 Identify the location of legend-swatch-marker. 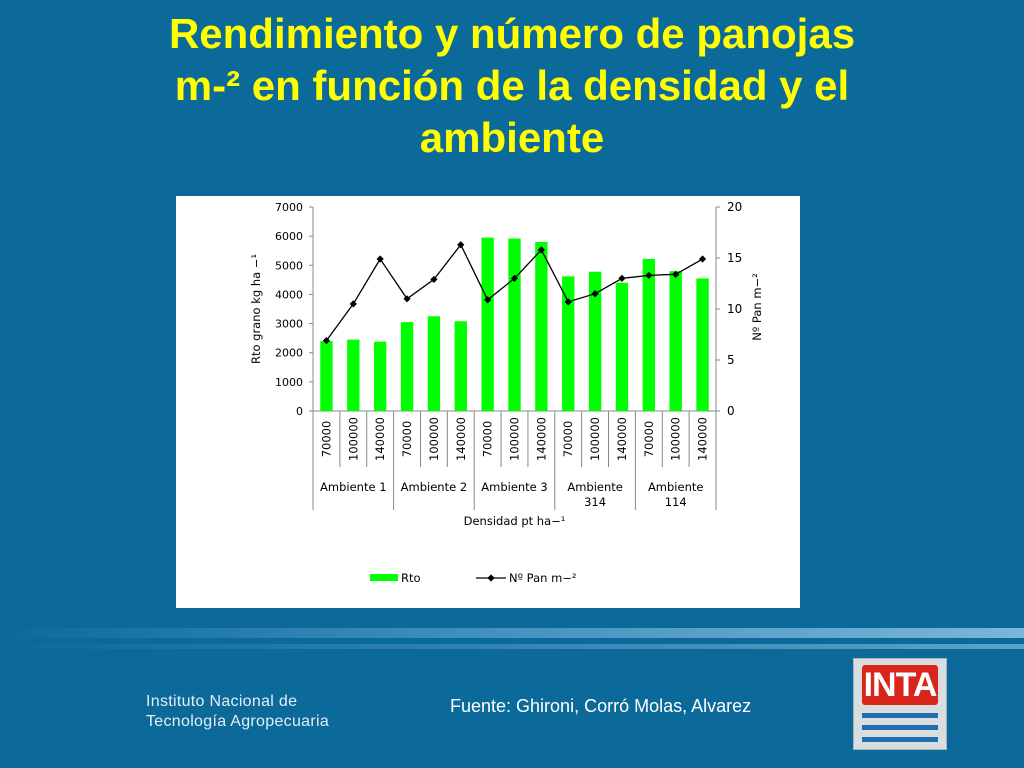
(491, 578).